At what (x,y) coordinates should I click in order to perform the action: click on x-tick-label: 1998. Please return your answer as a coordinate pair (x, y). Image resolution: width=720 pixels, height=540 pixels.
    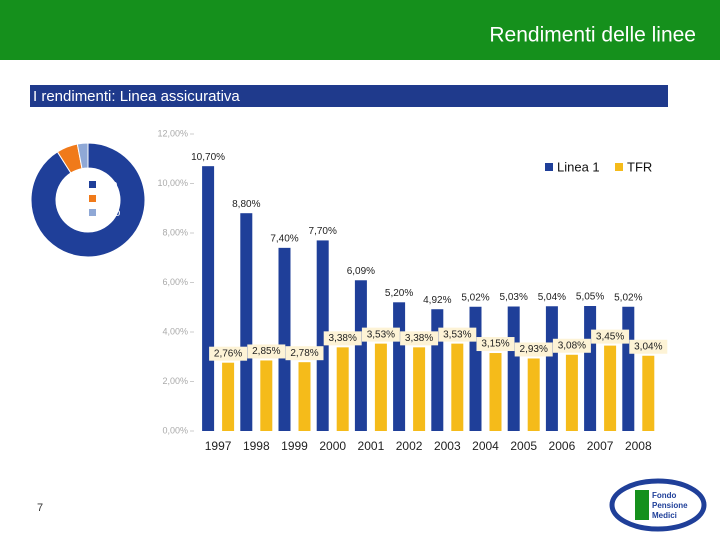
    Looking at the image, I should click on (256, 446).